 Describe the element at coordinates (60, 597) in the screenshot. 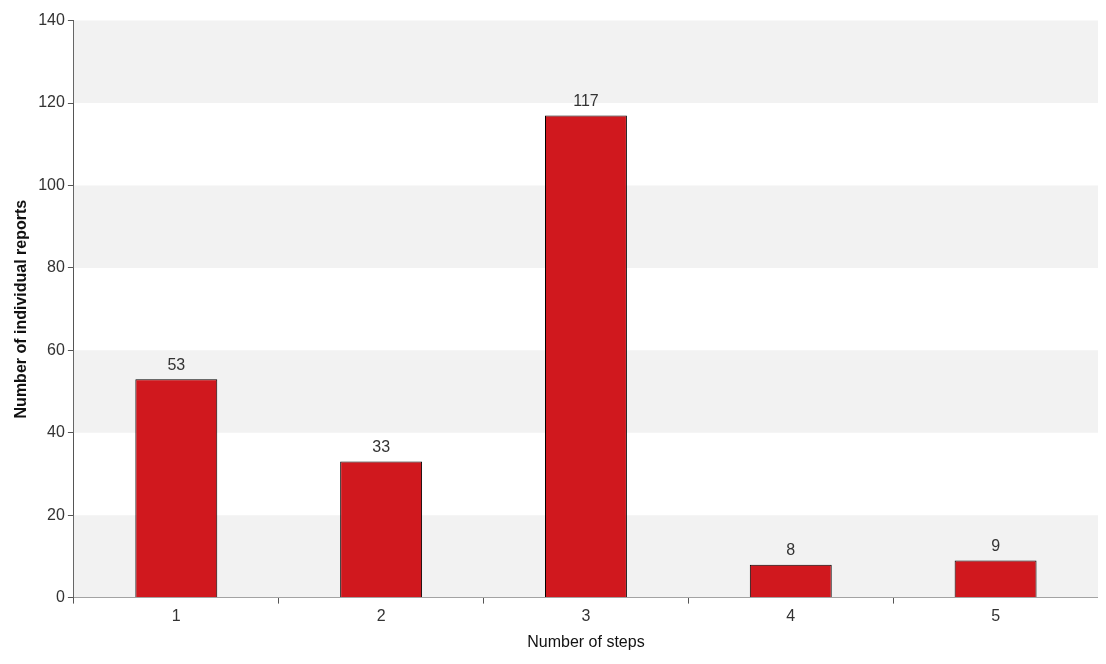

I see `y-tick-label: 0` at that location.